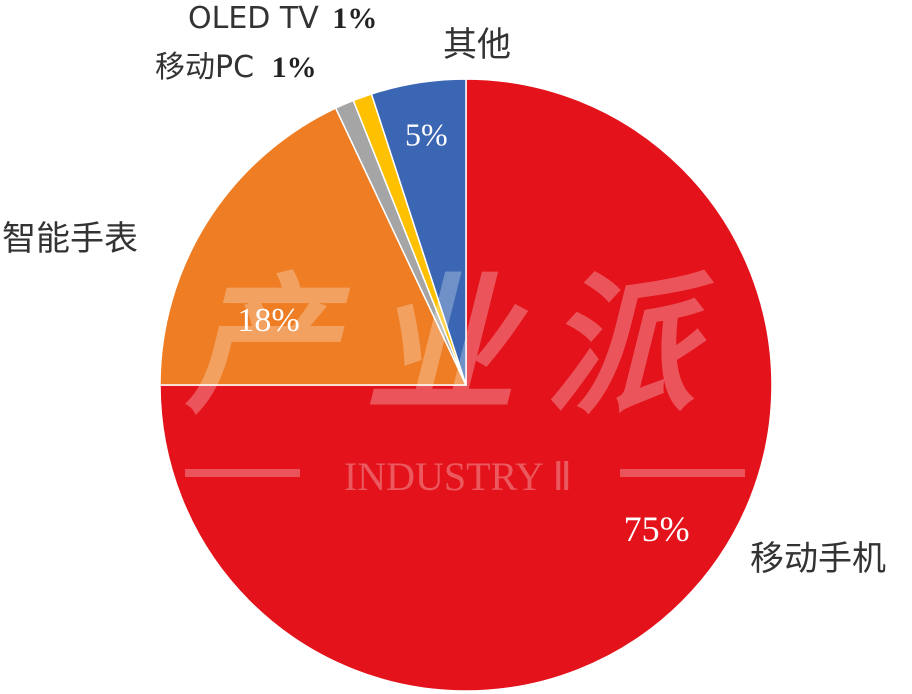 This screenshot has width=912, height=694. Describe the element at coordinates (477, 45) in the screenshot. I see `category-label-other: 其他` at that location.